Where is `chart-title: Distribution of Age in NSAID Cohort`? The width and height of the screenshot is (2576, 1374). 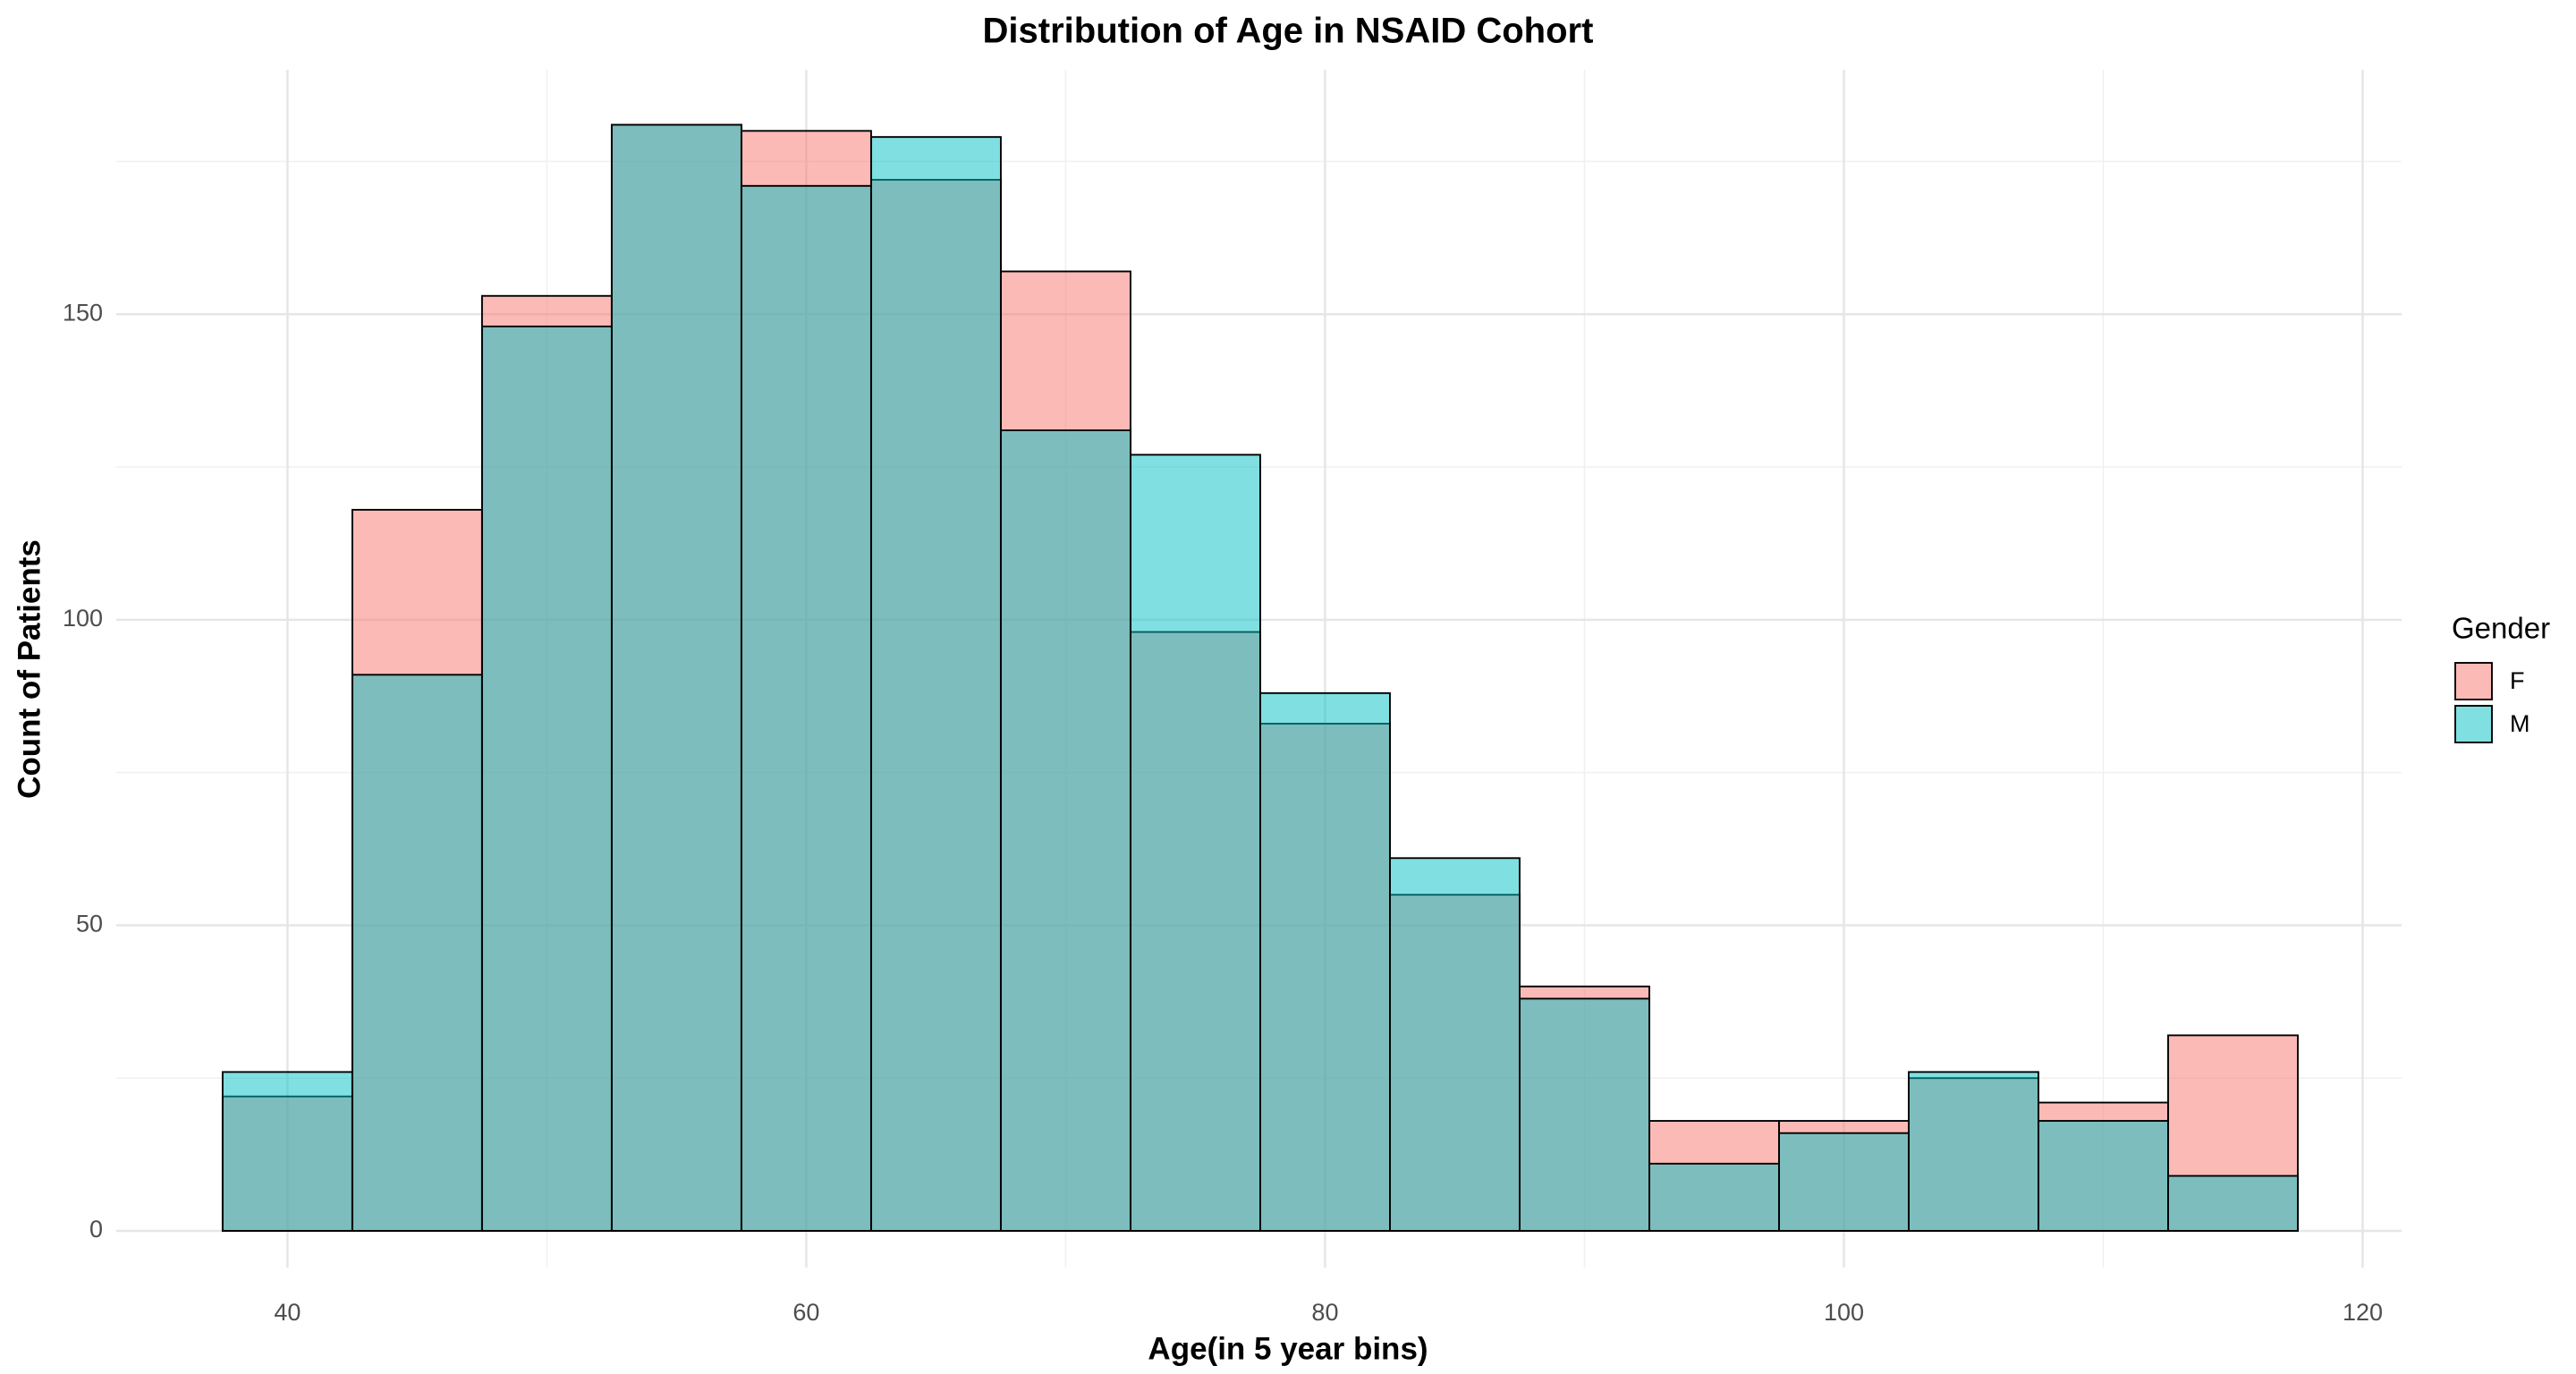
chart-title: Distribution of Age in NSAID Cohort is located at coordinates (1288, 31).